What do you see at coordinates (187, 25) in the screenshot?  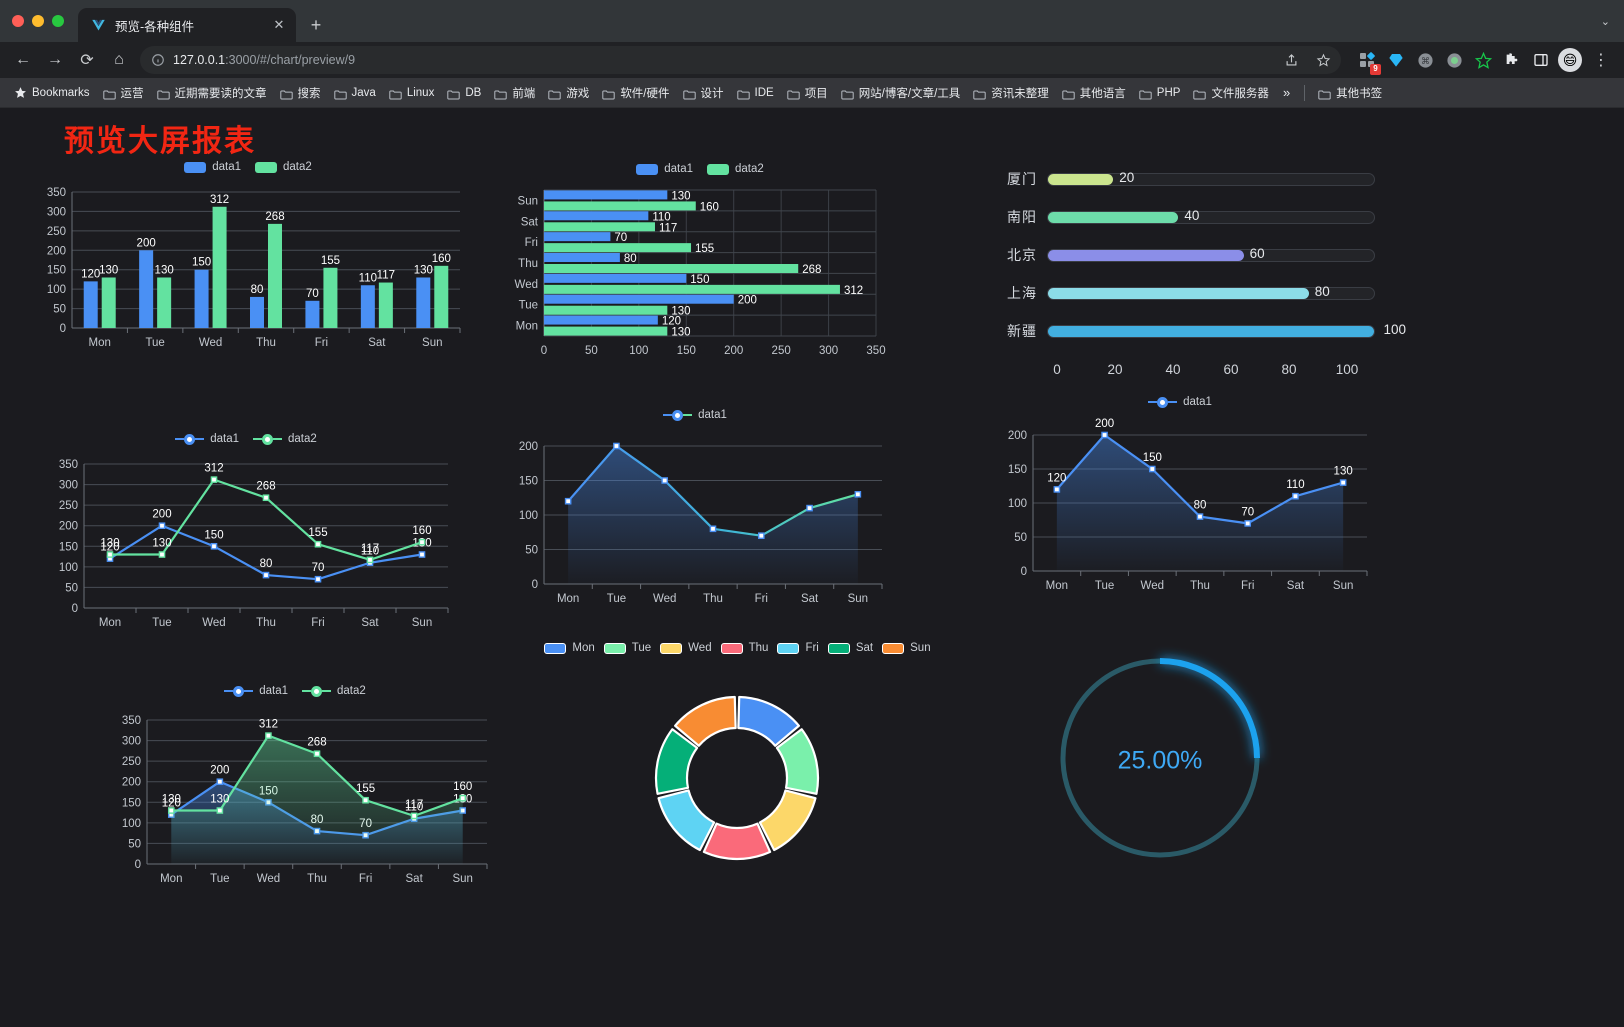 I see `browser-tab: 预览-各种组件 ✕` at bounding box center [187, 25].